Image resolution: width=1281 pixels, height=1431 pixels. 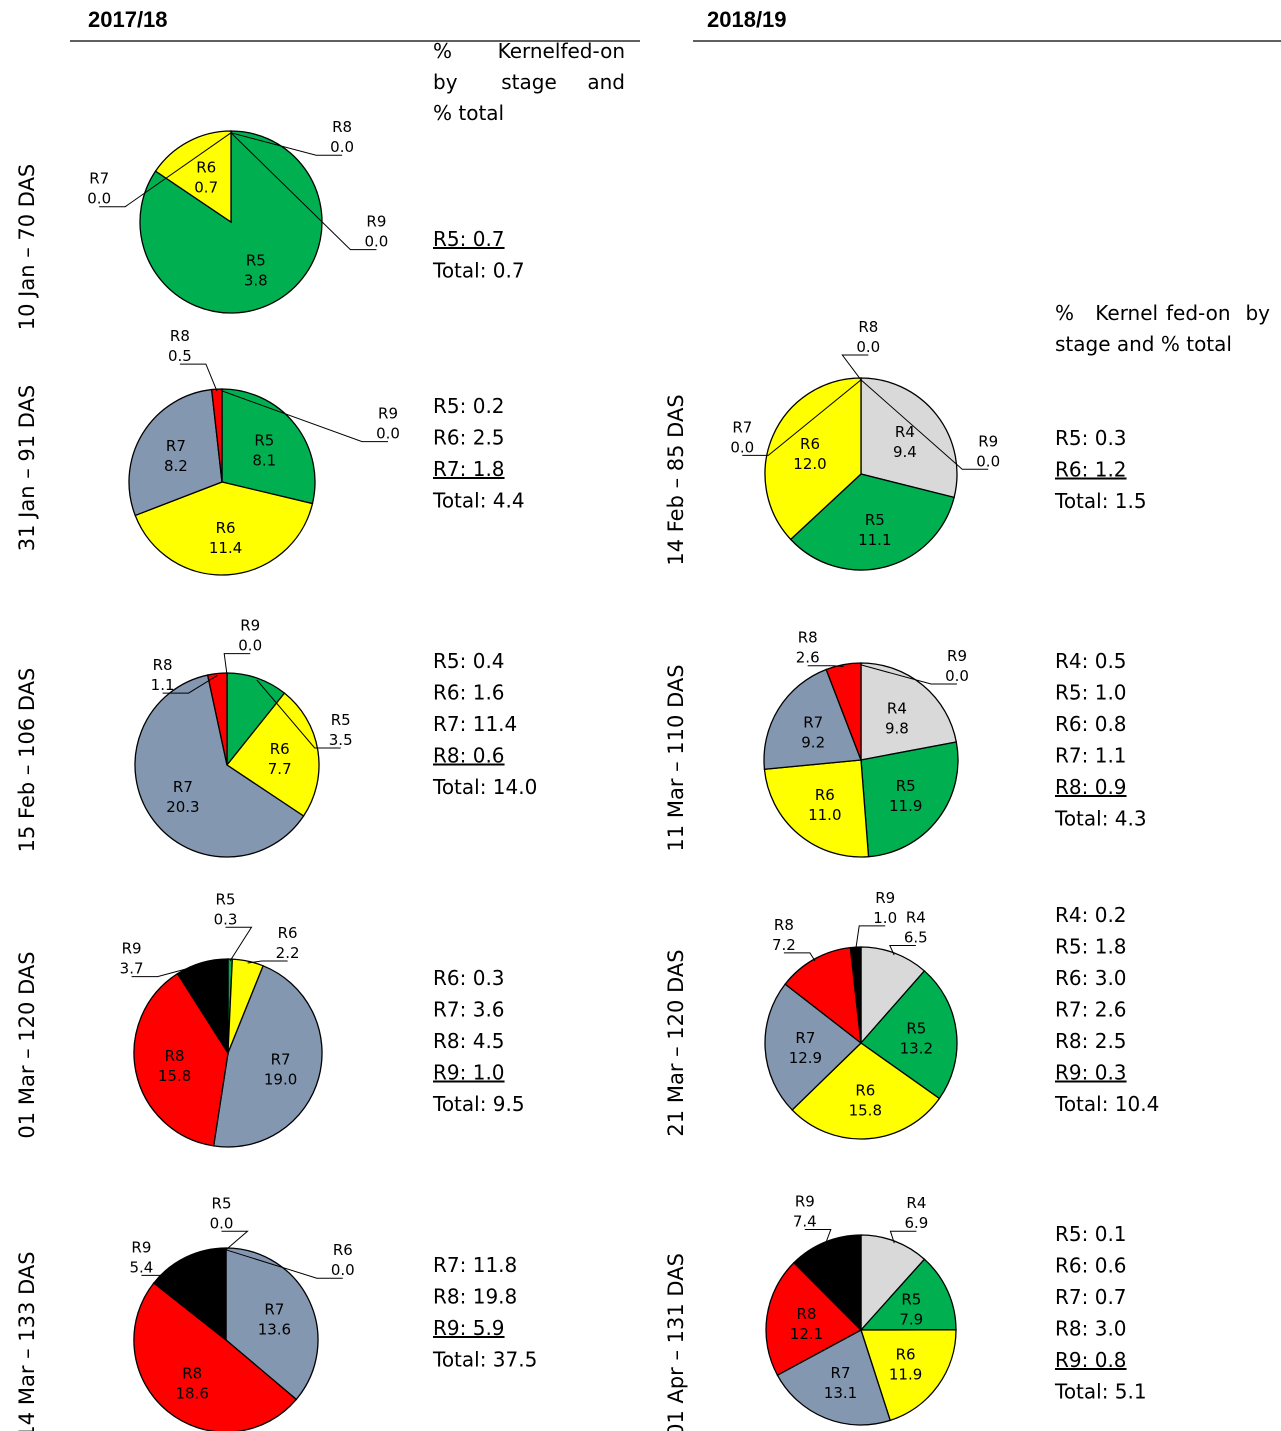 I want to click on chart-1-summary-header-word: stage, so click(x=529, y=82).